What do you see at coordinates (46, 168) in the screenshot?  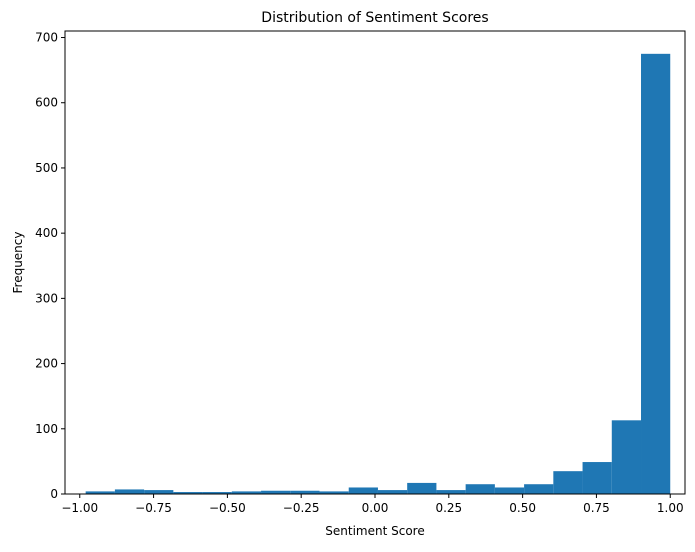 I see `y-tick-label: 500` at bounding box center [46, 168].